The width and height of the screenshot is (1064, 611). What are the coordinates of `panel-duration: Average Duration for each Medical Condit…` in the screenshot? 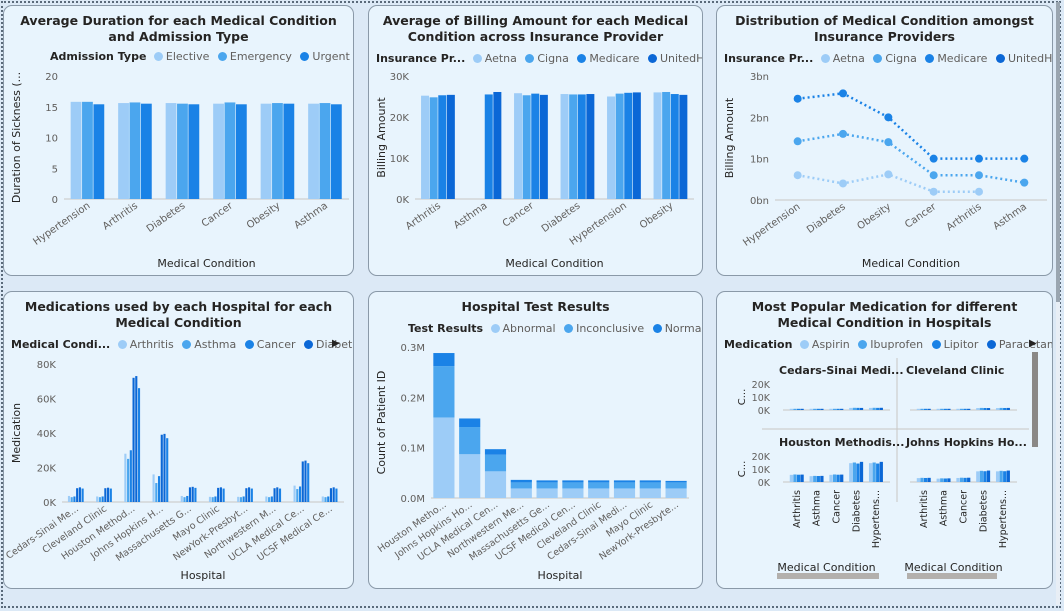 It's located at (178, 140).